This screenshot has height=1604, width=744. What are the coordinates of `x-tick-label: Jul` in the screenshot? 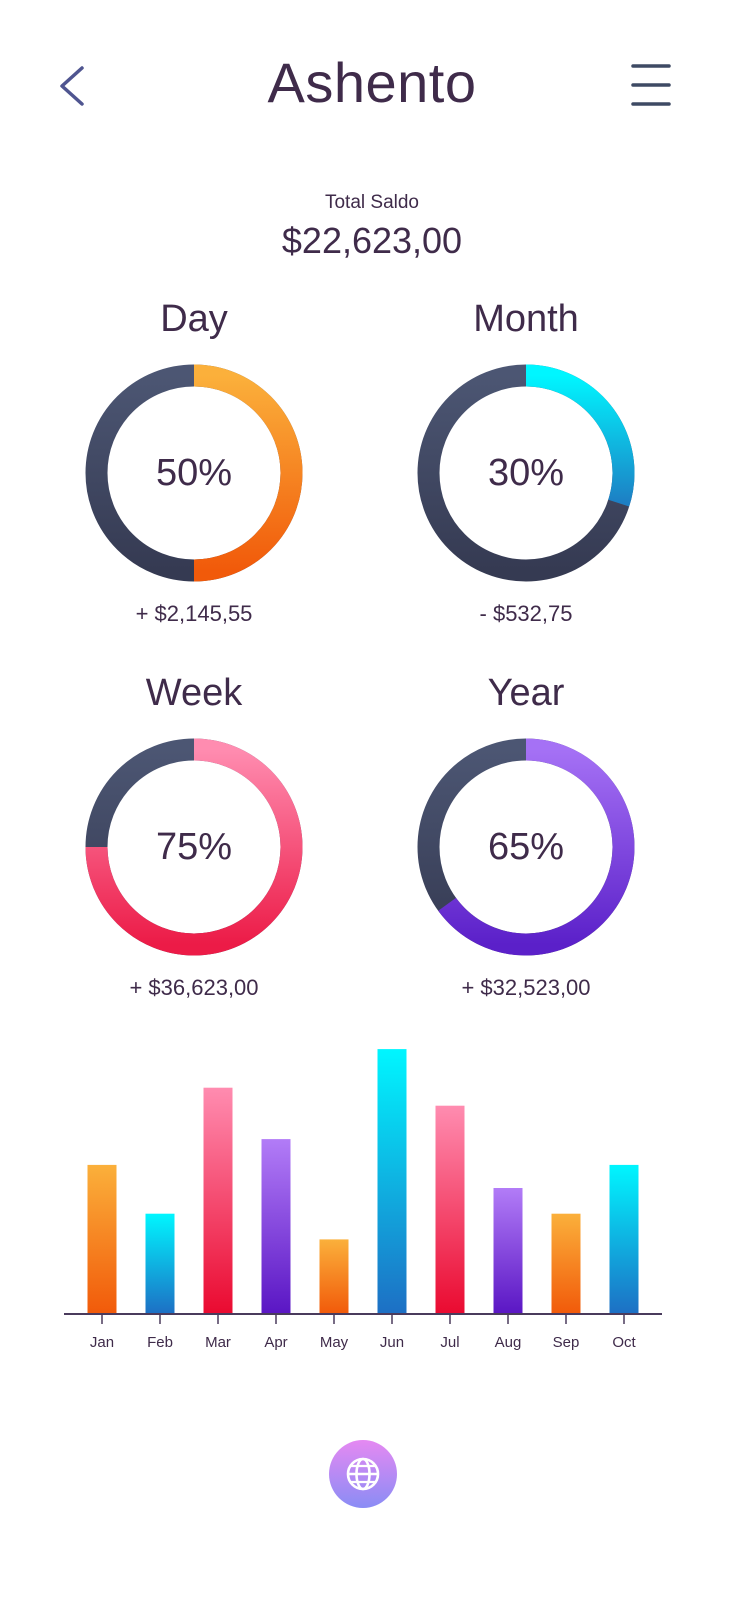 It's located at (449, 1342).